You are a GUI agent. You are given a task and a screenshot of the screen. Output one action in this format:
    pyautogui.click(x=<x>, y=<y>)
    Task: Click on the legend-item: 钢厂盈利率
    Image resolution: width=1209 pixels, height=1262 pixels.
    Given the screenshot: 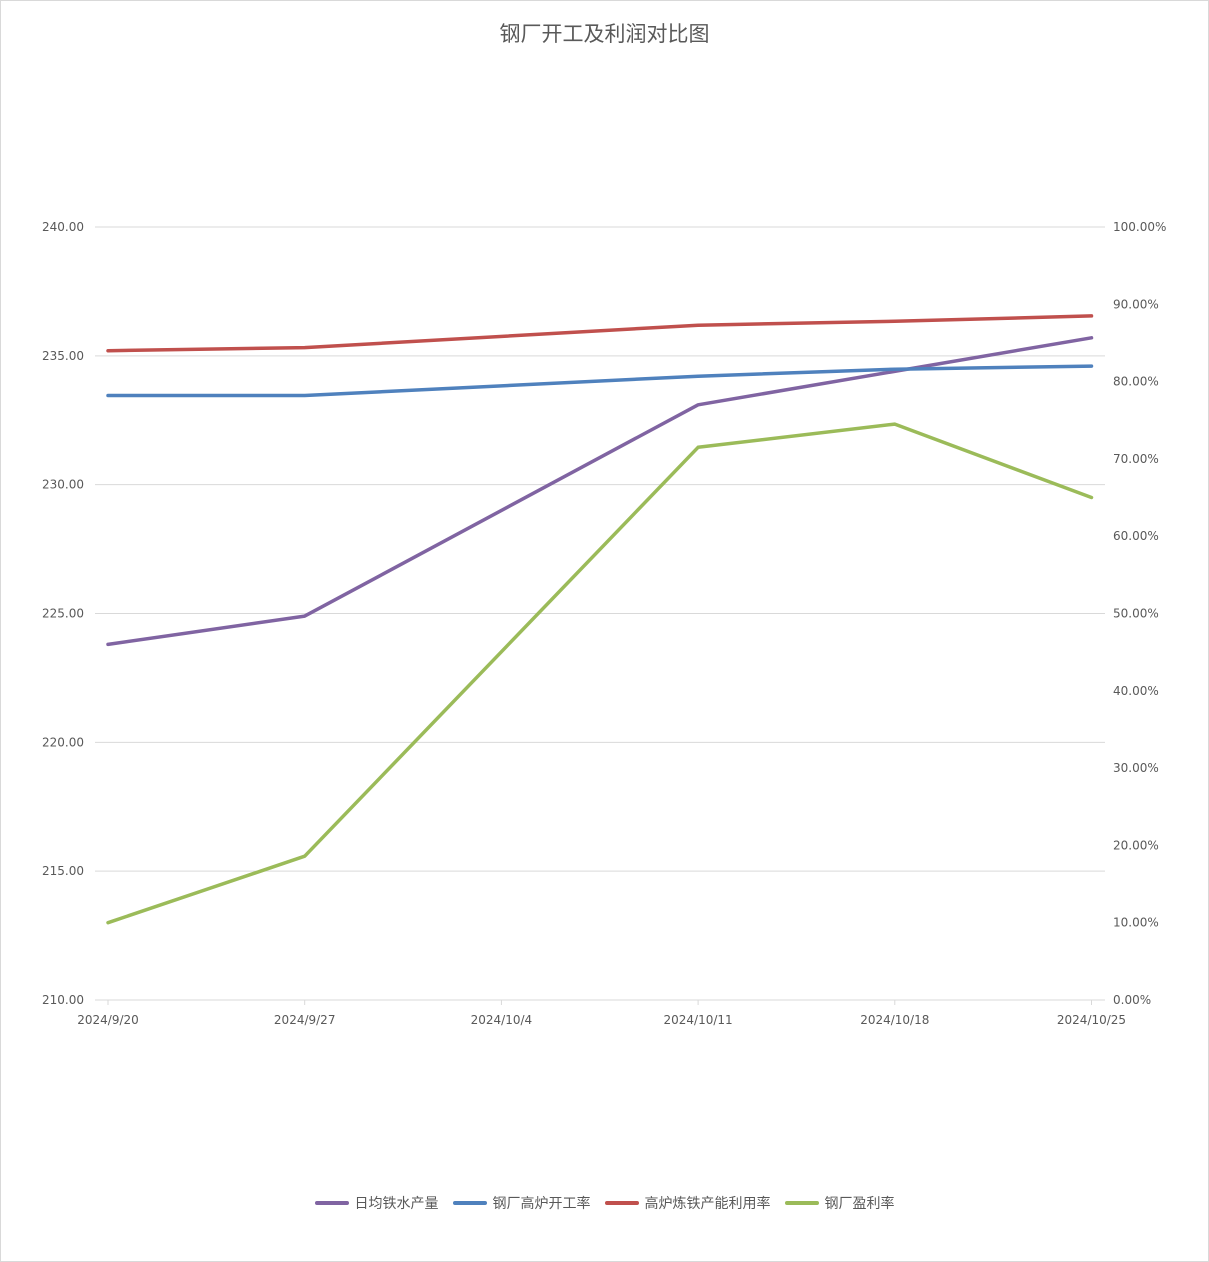 What is the action you would take?
    pyautogui.click(x=839, y=1203)
    